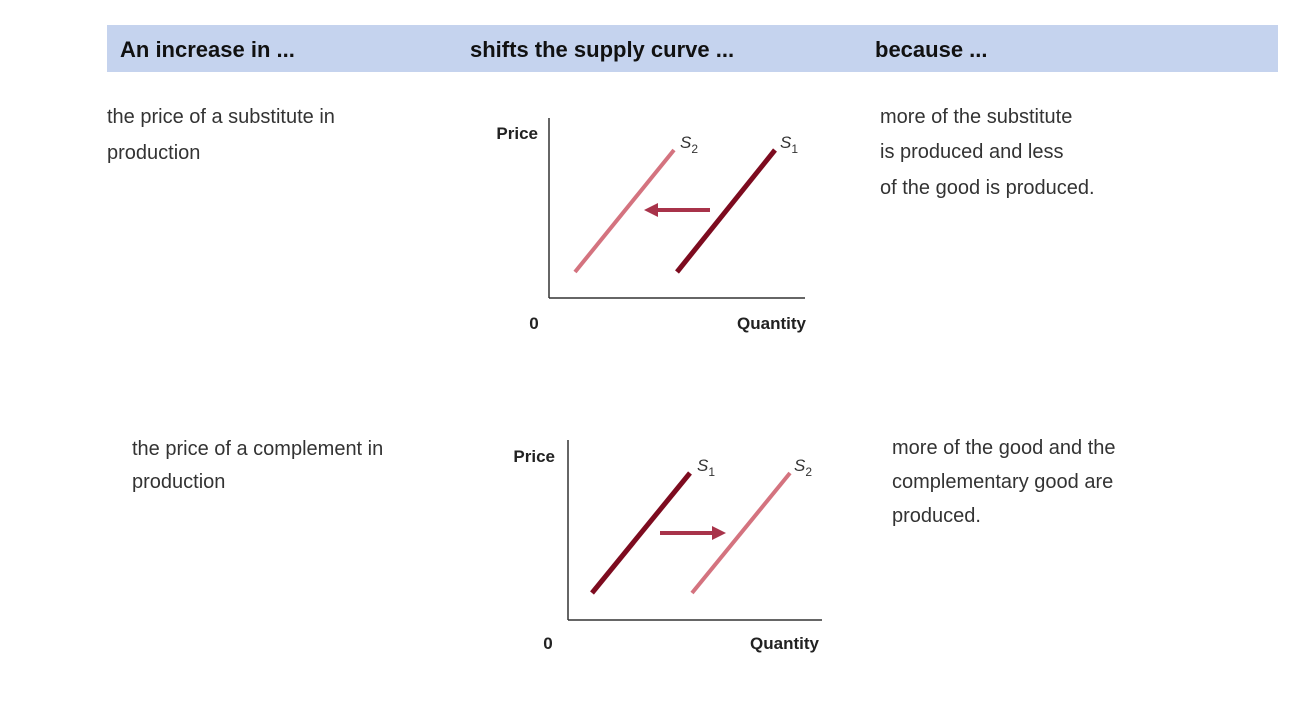  Describe the element at coordinates (1004, 448) in the screenshot. I see `effect-text: more of the good and the` at that location.